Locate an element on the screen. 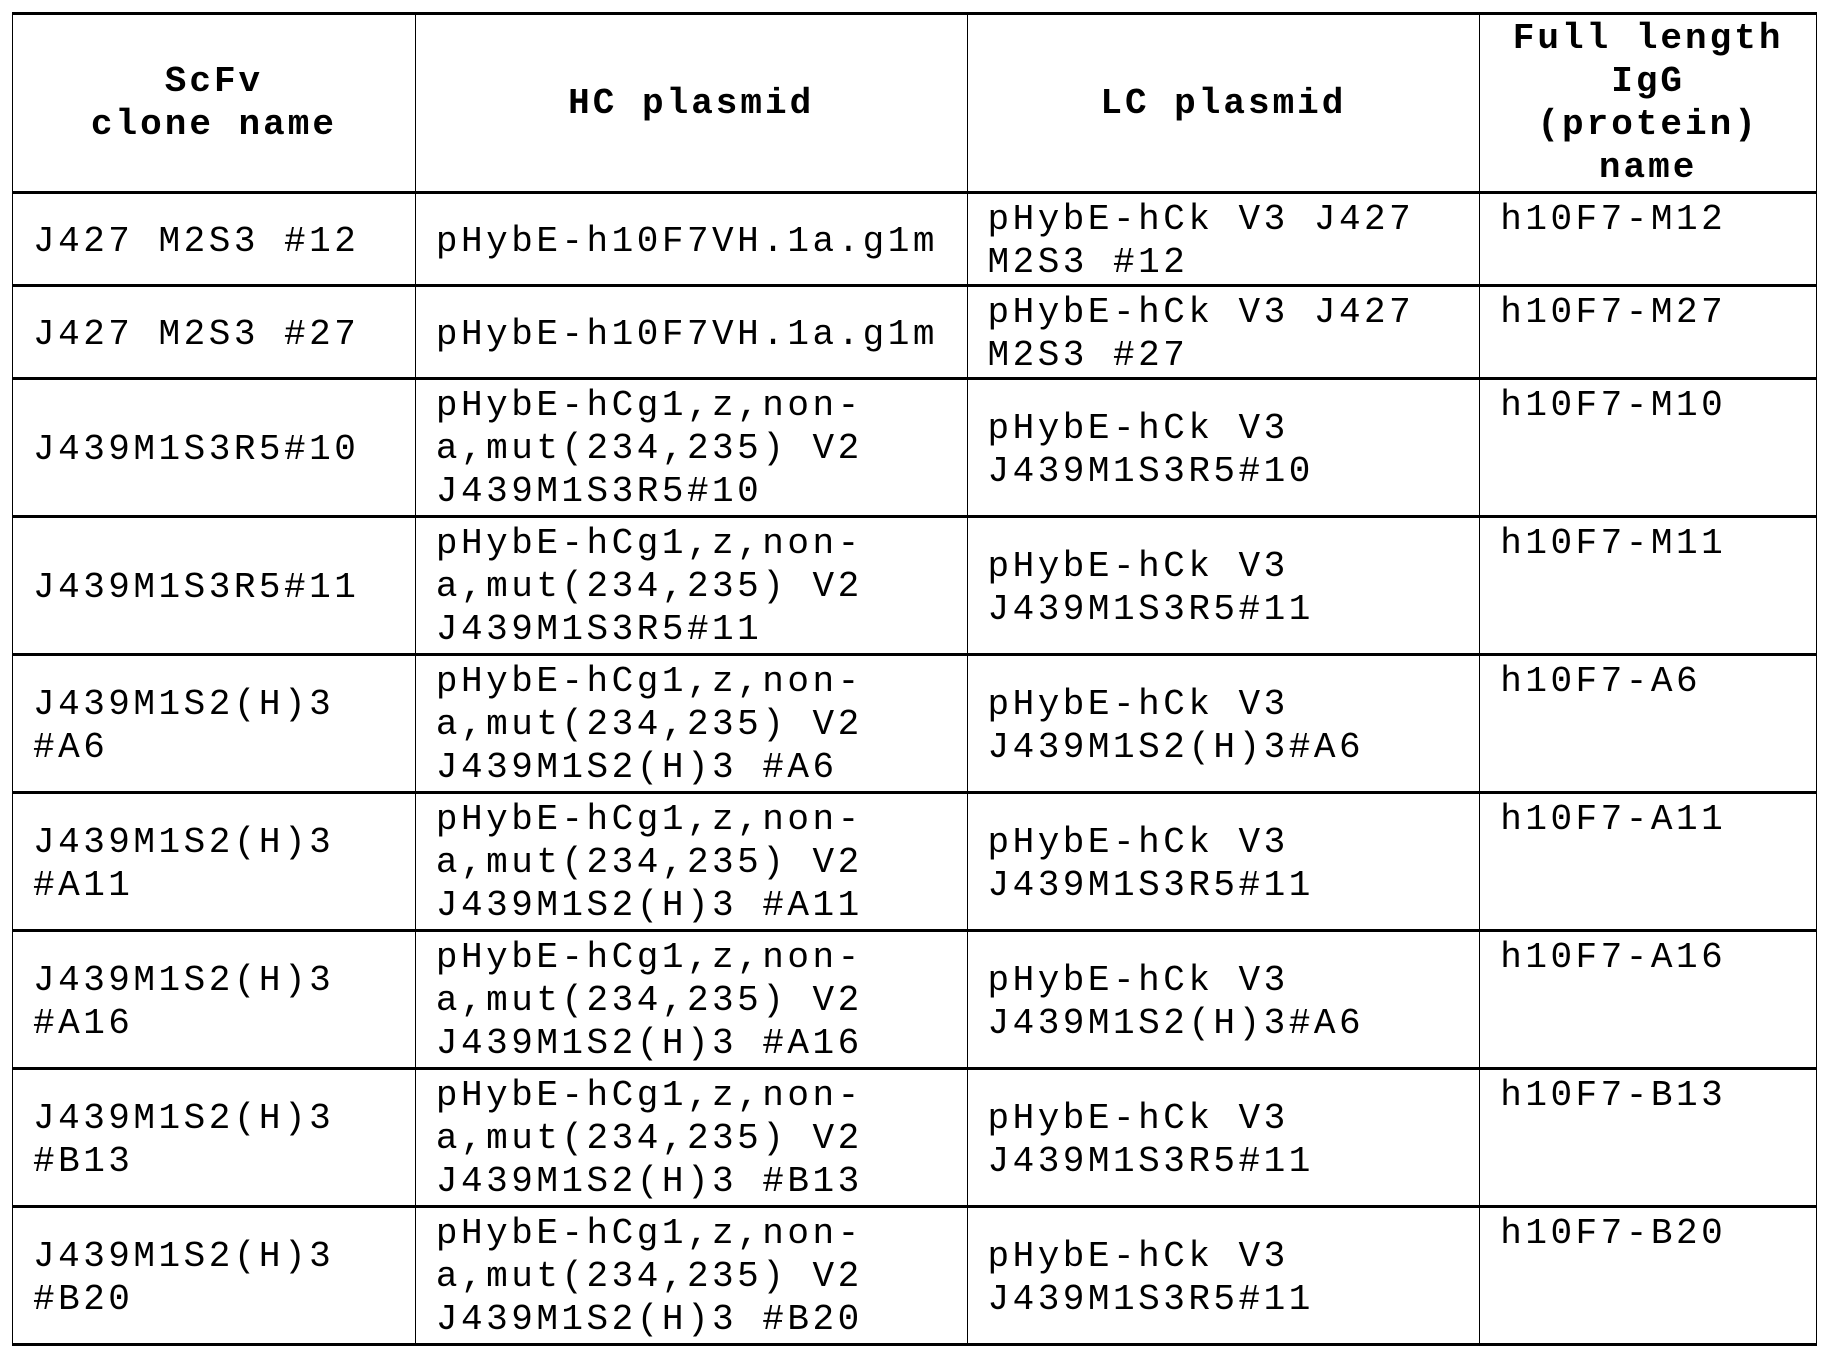 Image resolution: width=1826 pixels, height=1346 pixels. cell-scfv-clone-name: J427 M2S3 #12 is located at coordinates (214, 239).